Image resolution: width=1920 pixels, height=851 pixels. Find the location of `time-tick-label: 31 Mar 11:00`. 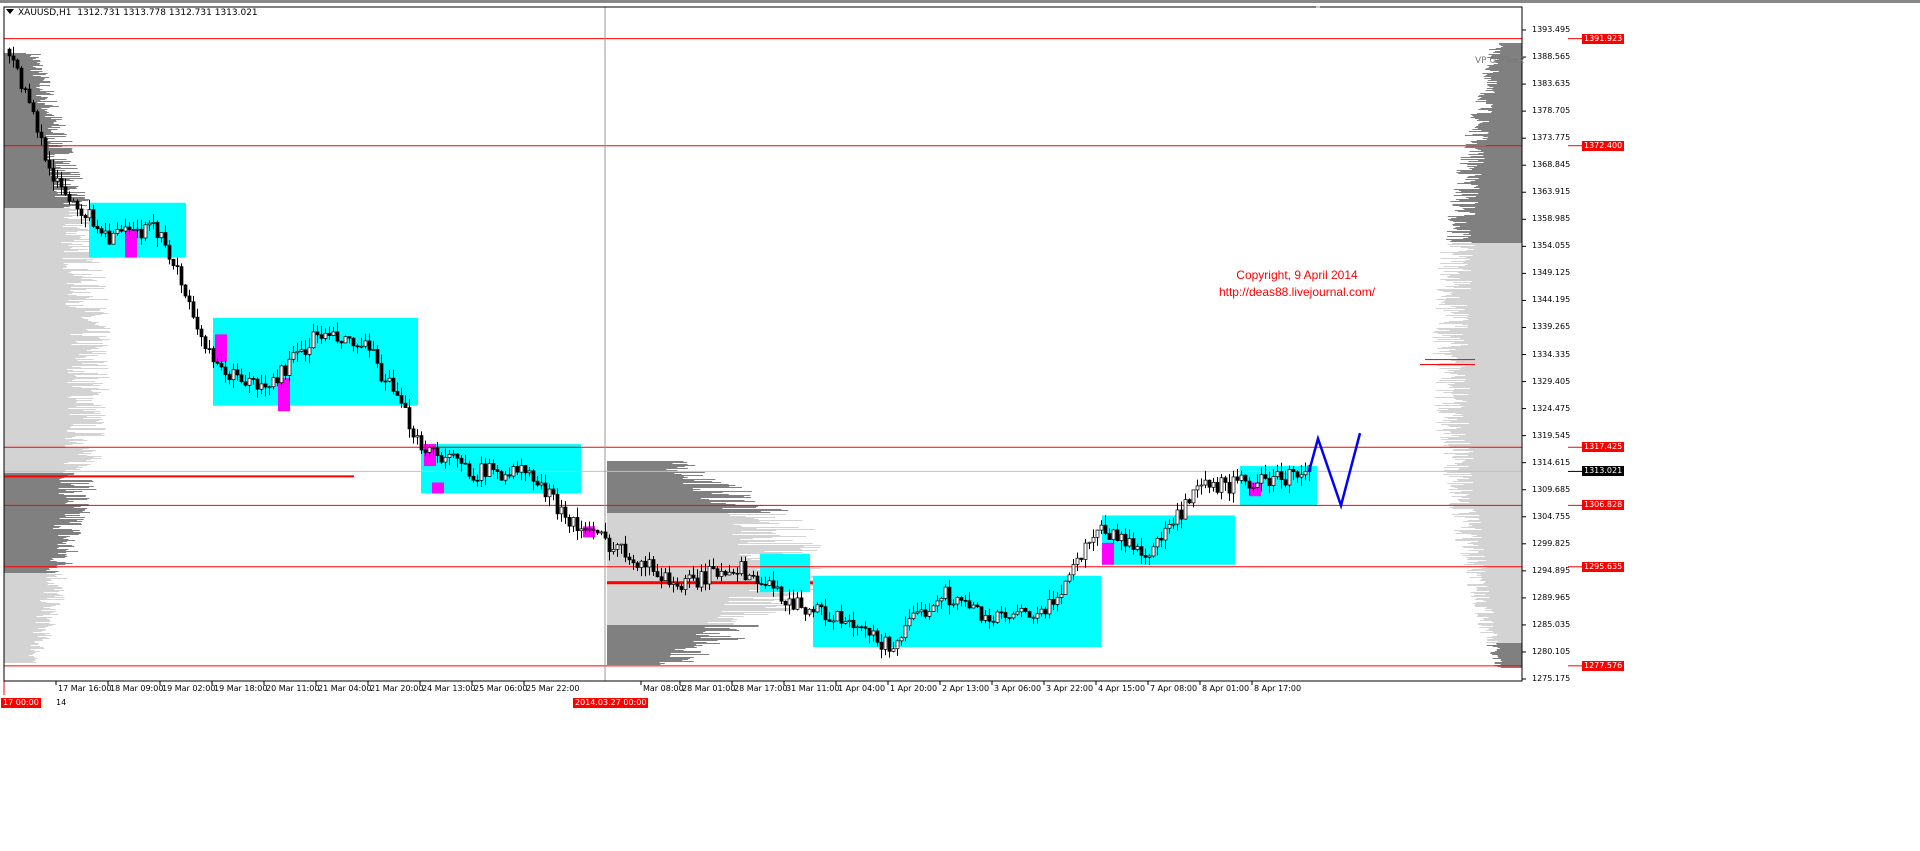

time-tick-label: 31 Mar 11:00 is located at coordinates (813, 688).